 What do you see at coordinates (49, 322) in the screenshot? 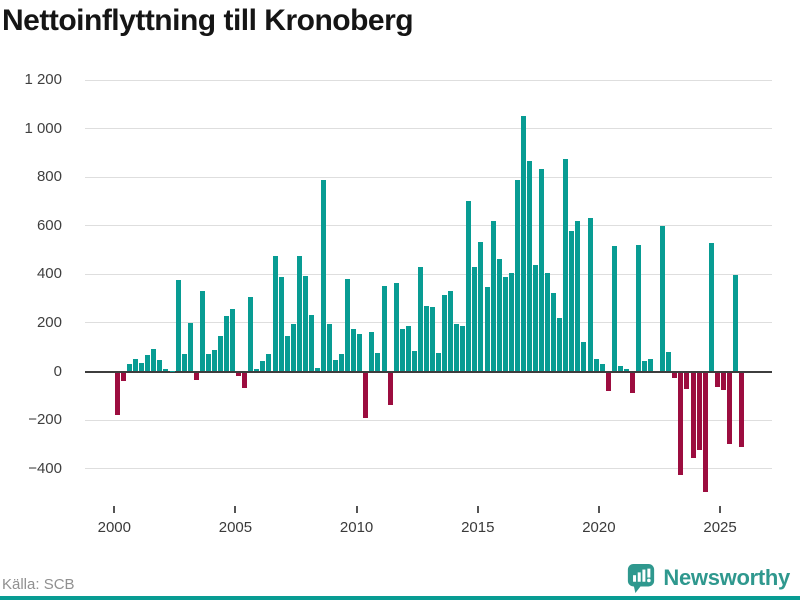
I see `y-axis-label: 200` at bounding box center [49, 322].